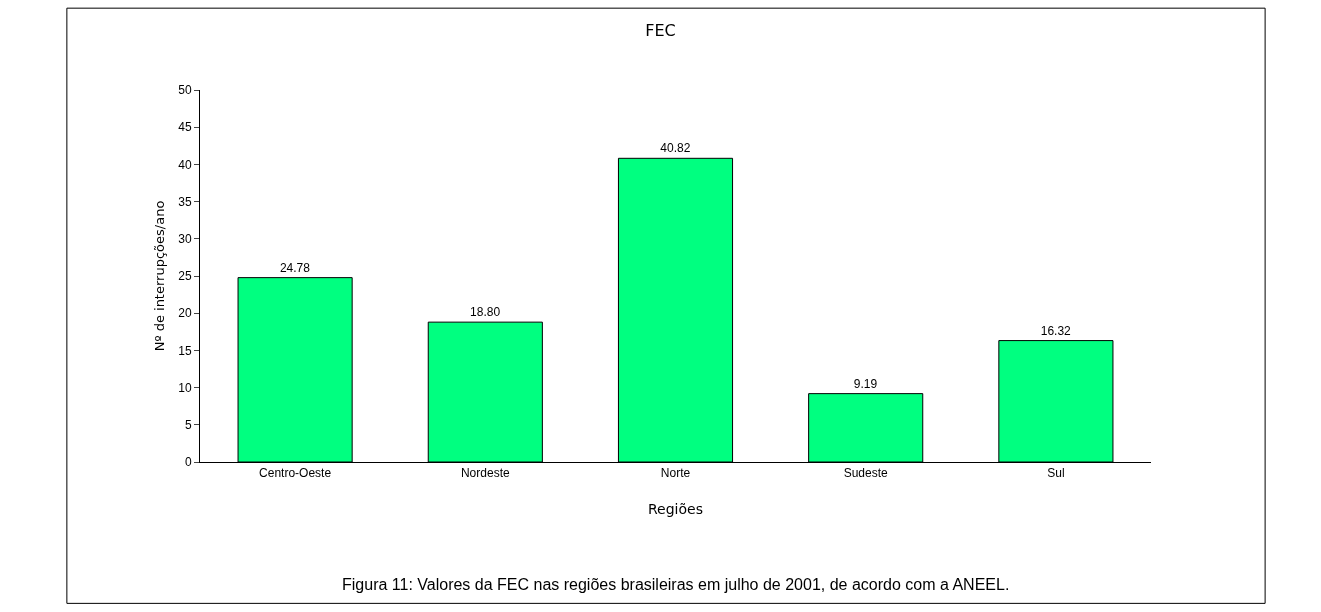  I want to click on data-label: 9.19, so click(865, 383).